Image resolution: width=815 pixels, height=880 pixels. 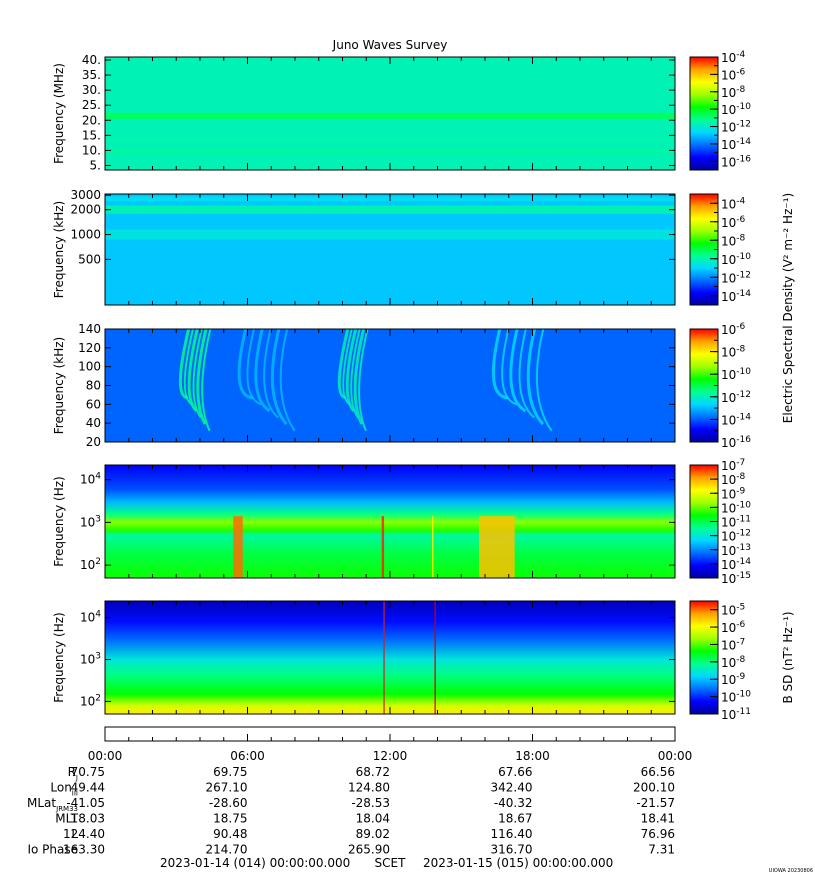 I want to click on colorbar-label: 10⁻¹³, so click(x=736, y=550).